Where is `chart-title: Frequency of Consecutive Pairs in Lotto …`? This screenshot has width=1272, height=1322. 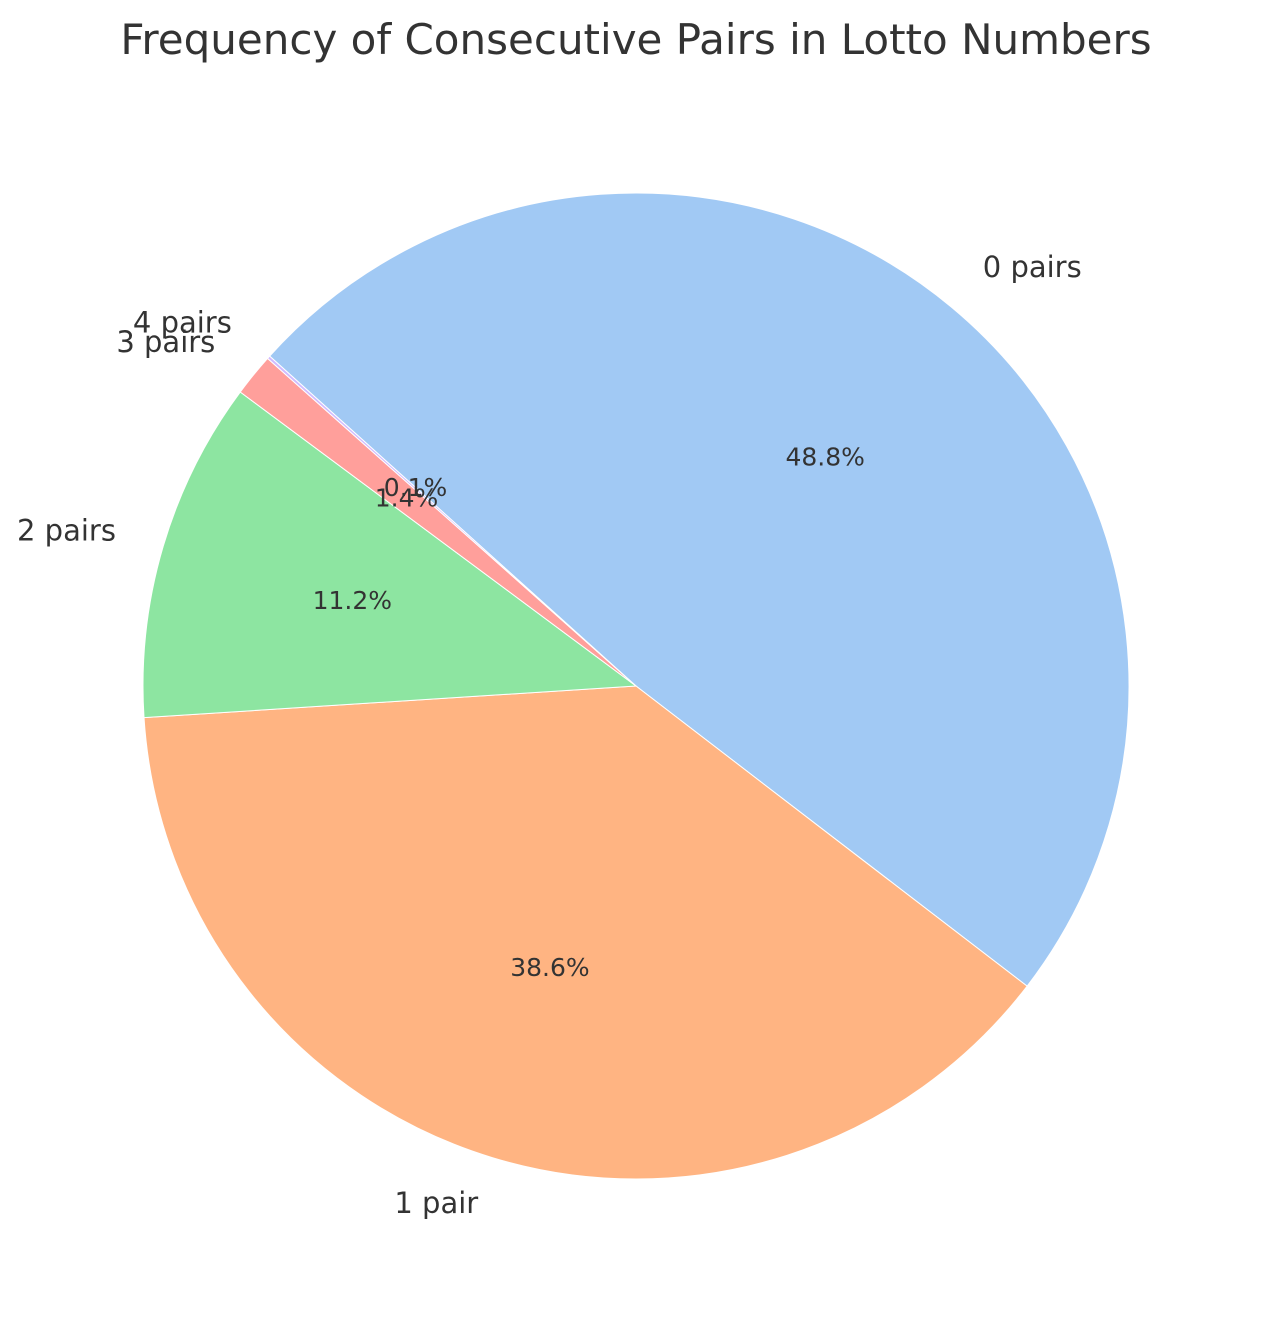
chart-title: Frequency of Consecutive Pairs in Lotto … is located at coordinates (635, 39).